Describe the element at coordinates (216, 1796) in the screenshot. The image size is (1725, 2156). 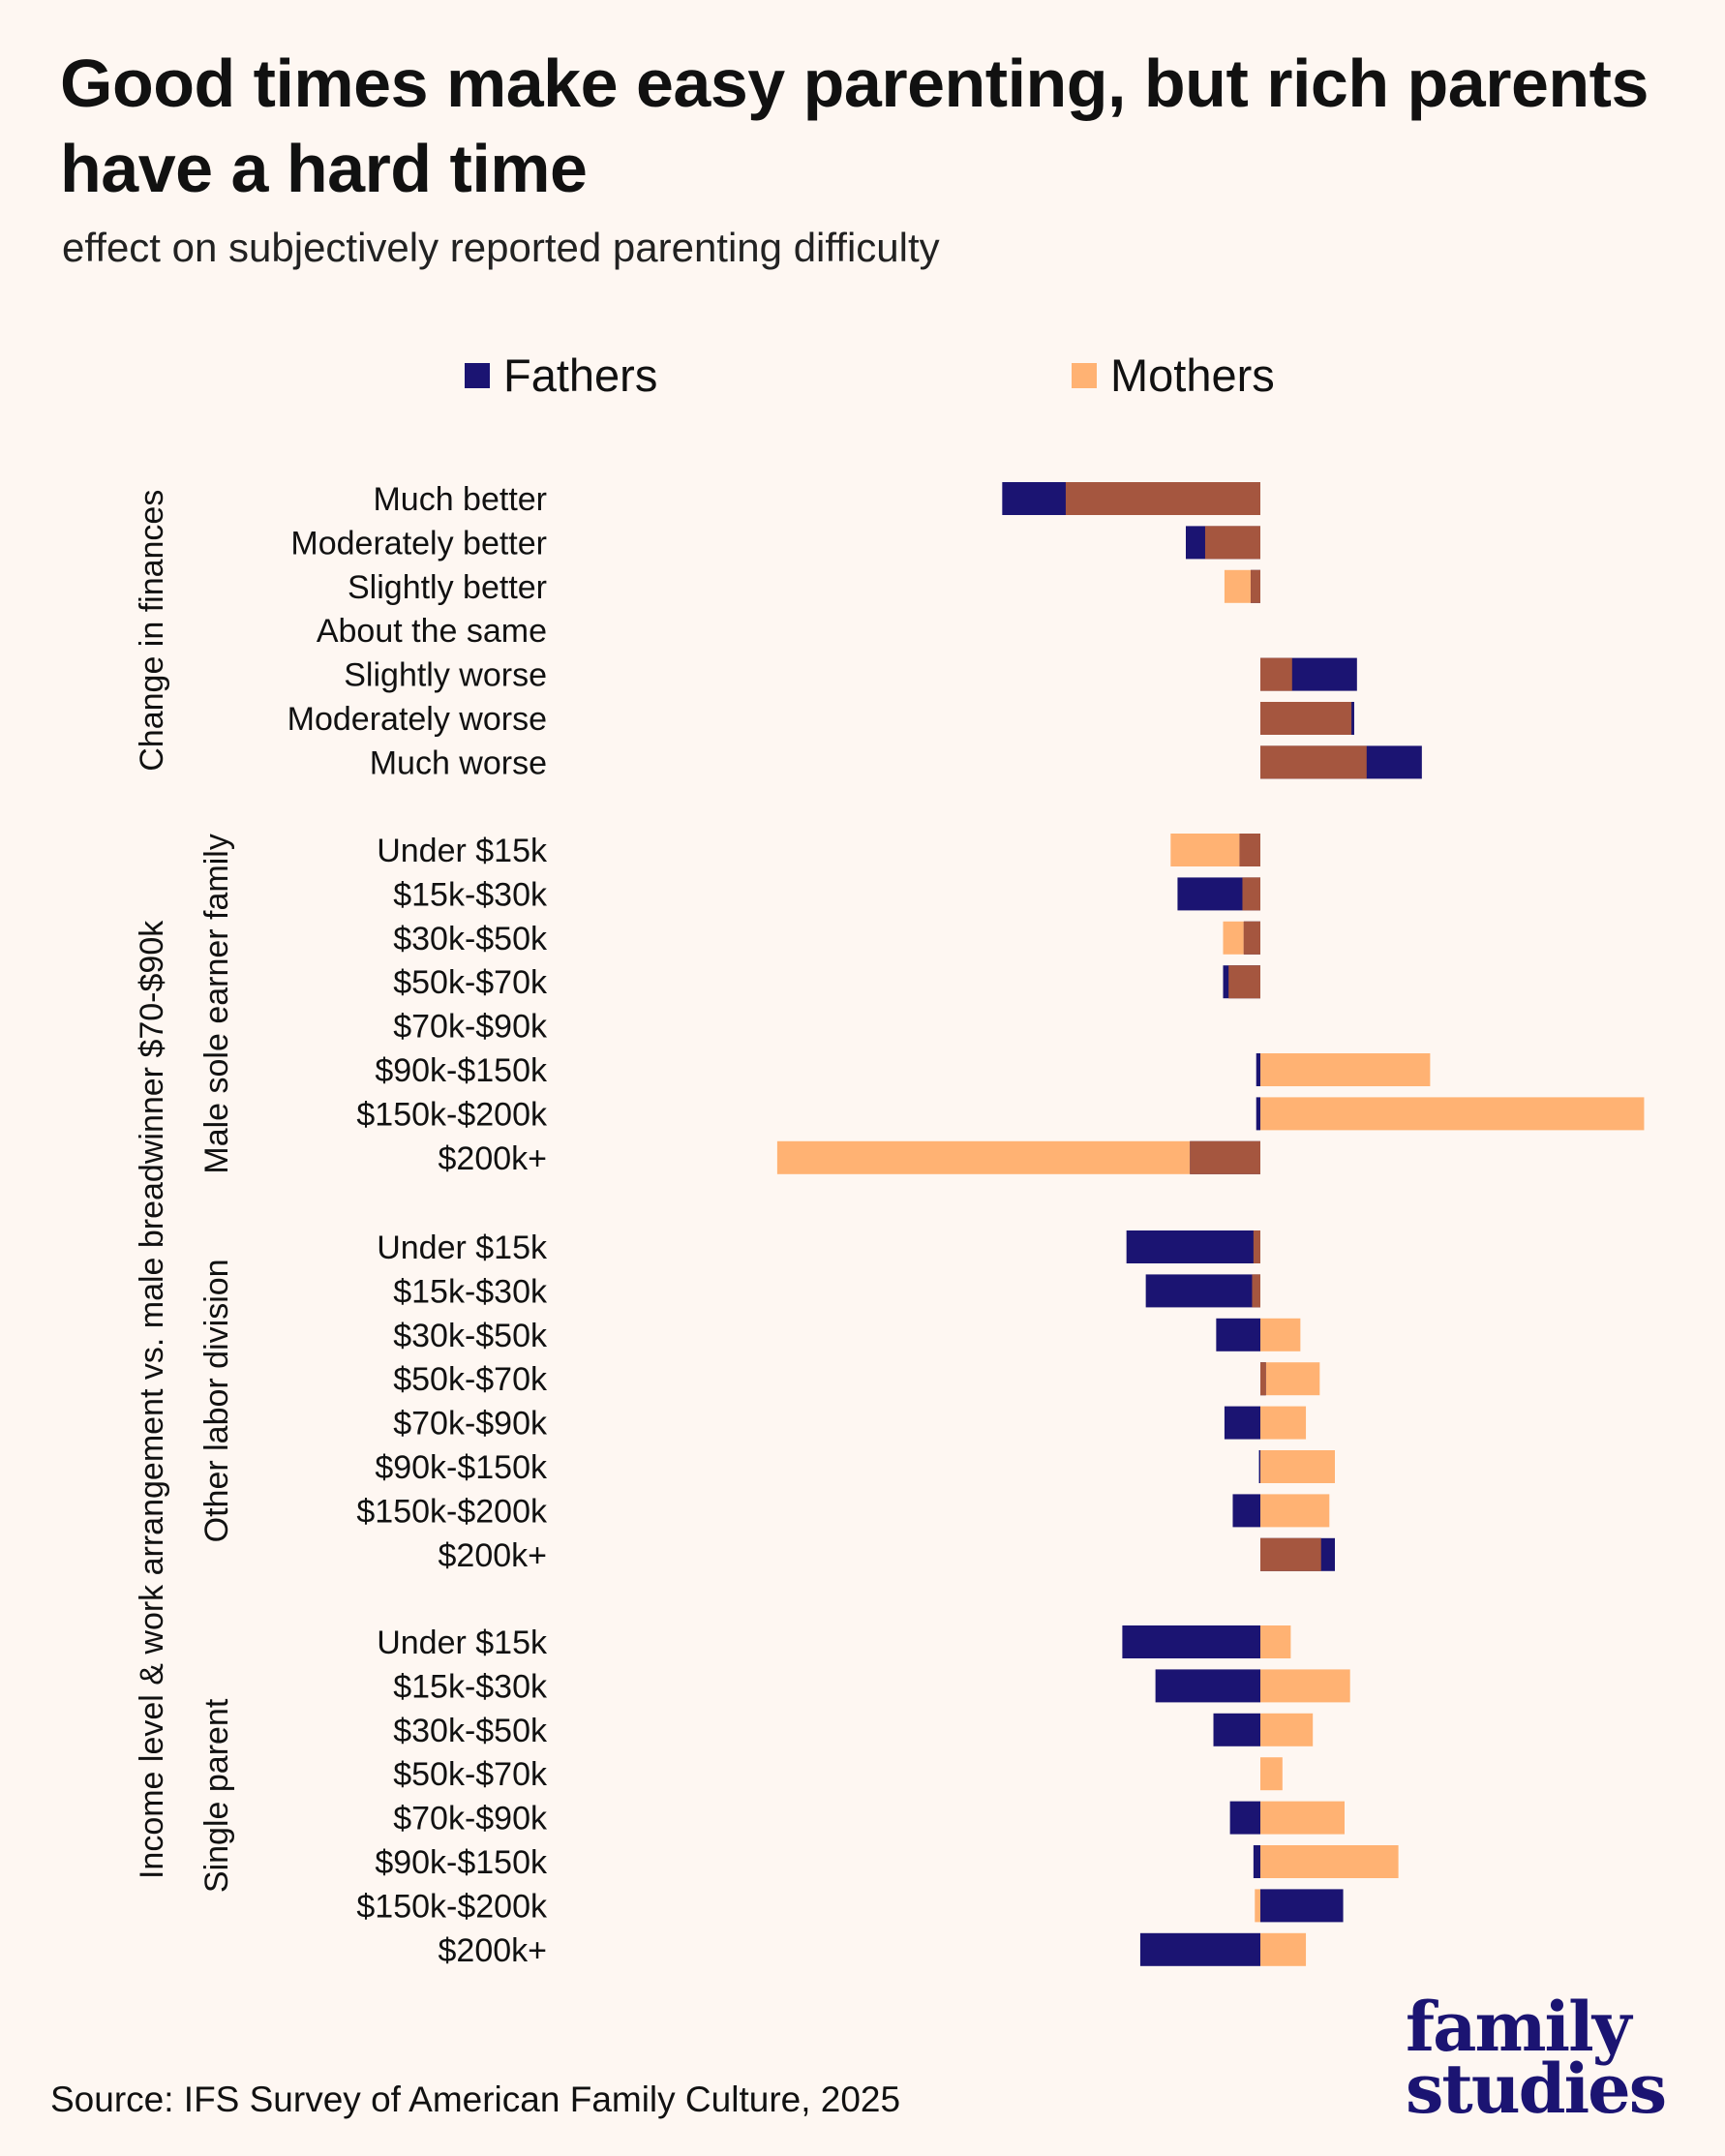
I see `subgroup-label: Single parent` at that location.